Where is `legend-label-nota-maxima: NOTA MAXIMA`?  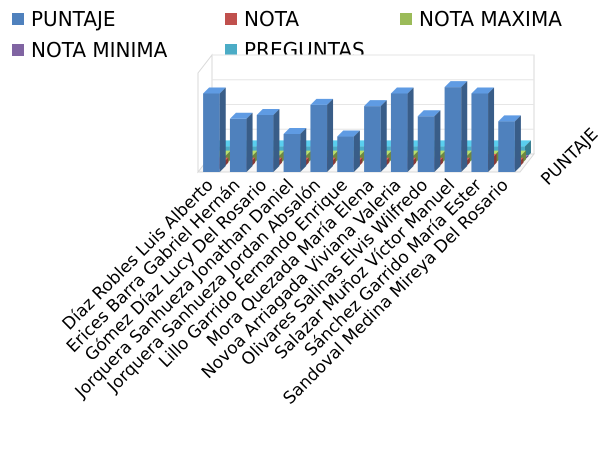
legend-label-nota-maxima: NOTA MAXIMA is located at coordinates (490, 19).